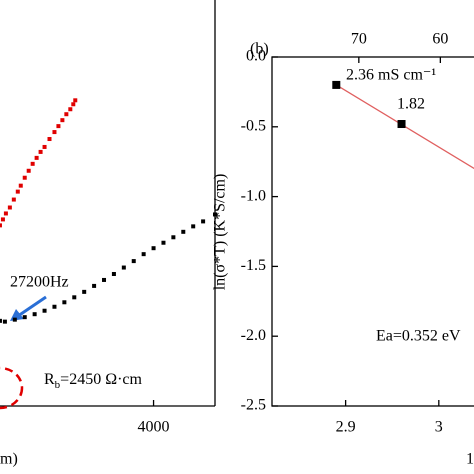 The image size is (474, 474). Describe the element at coordinates (9, 459) in the screenshot. I see `x-axis-label: m)` at that location.